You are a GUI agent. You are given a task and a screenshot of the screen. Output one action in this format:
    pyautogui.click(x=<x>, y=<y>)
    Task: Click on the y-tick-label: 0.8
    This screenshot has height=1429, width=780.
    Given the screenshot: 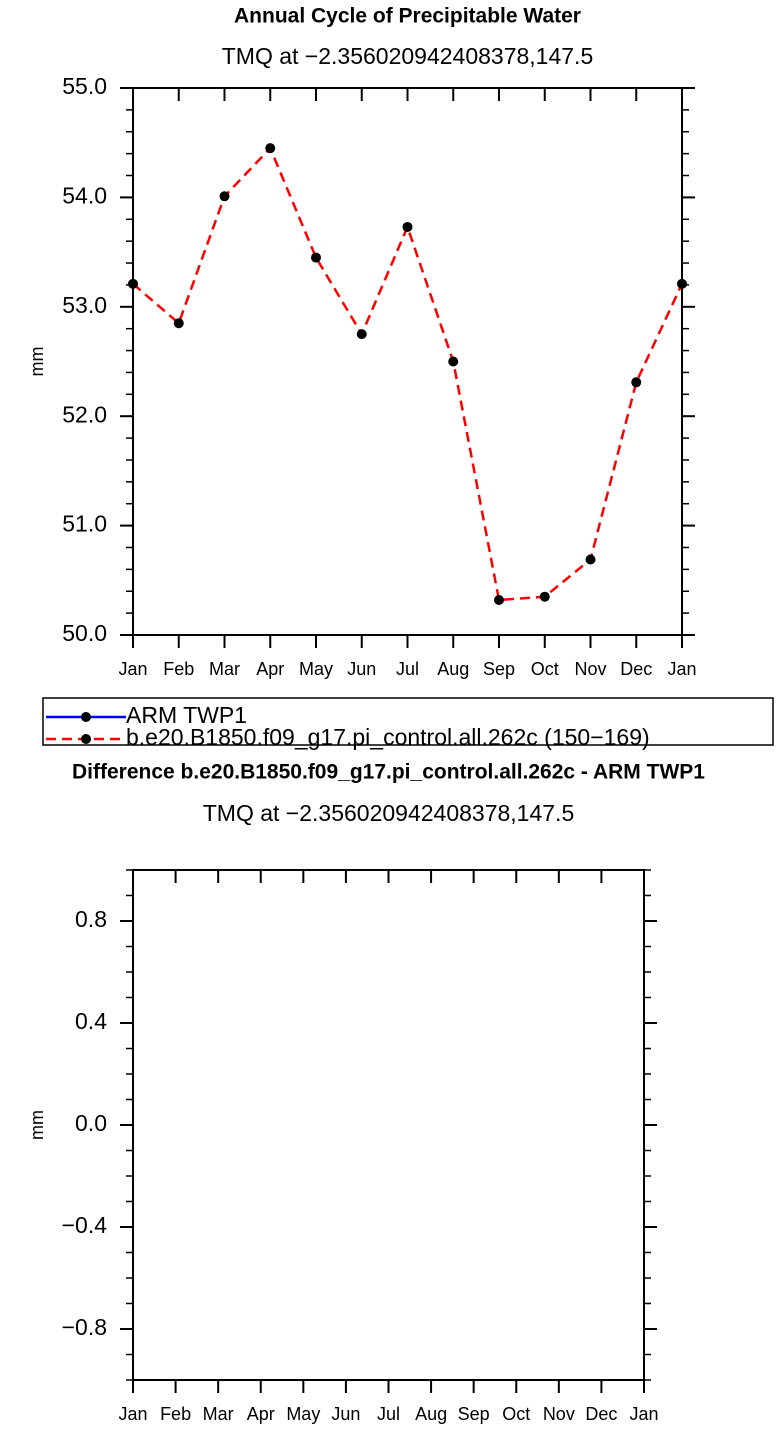 What is the action you would take?
    pyautogui.click(x=91, y=919)
    